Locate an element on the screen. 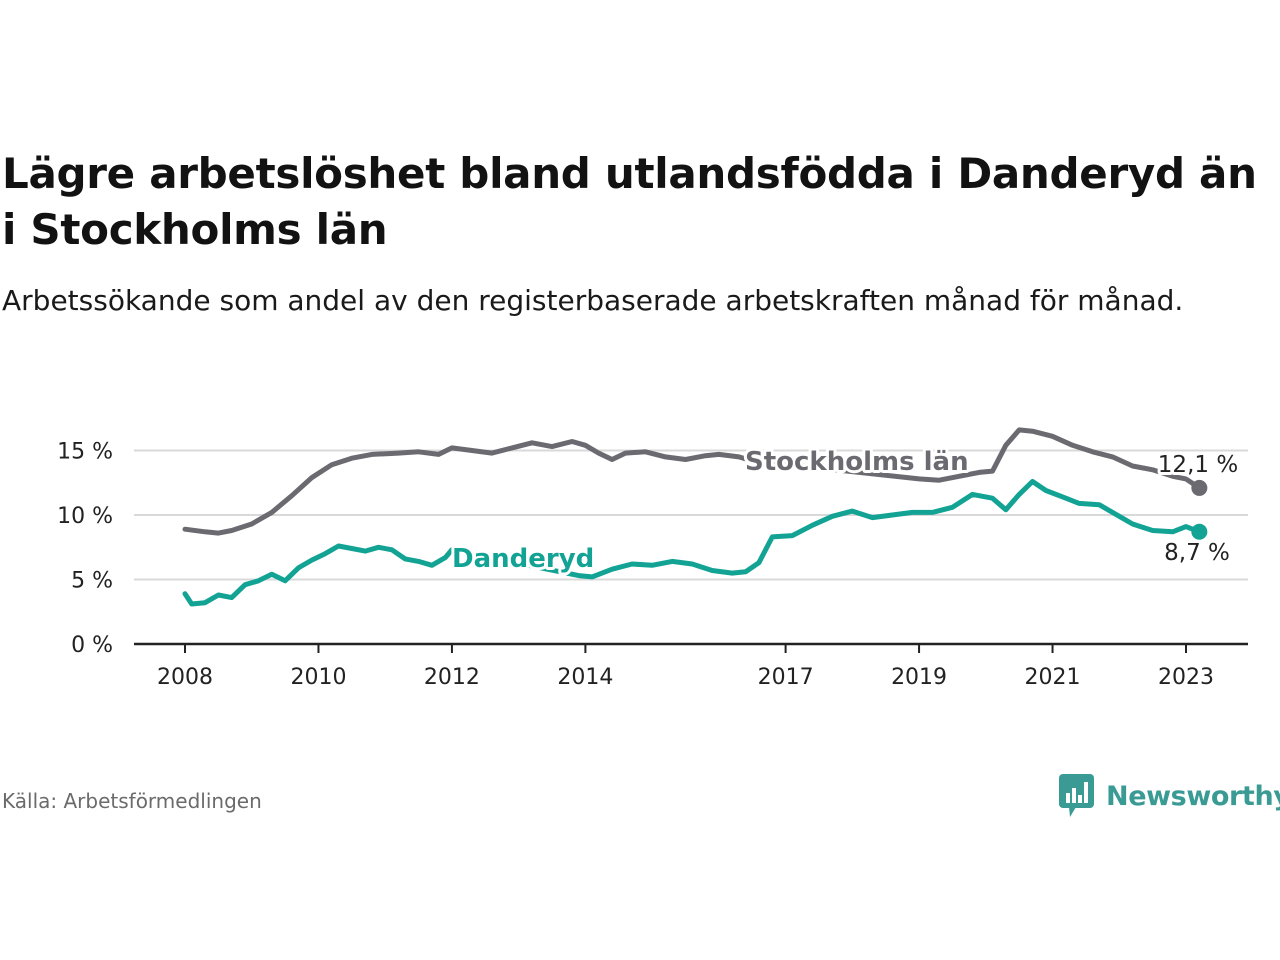 This screenshot has width=1280, height=960. series-line-stockholms-lan is located at coordinates (692, 481).